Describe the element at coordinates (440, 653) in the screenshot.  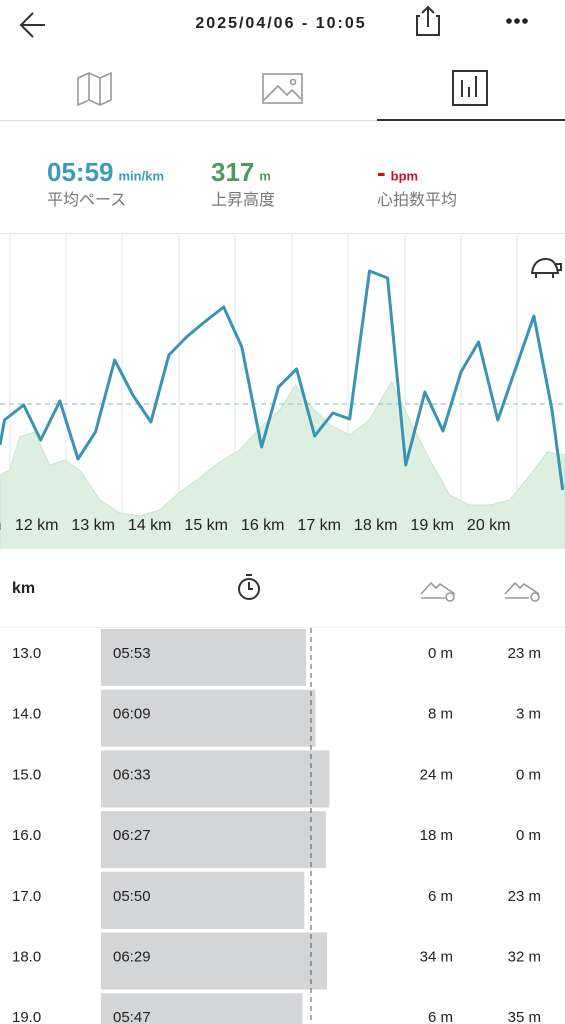
I see `ascent-cell: 0 m` at that location.